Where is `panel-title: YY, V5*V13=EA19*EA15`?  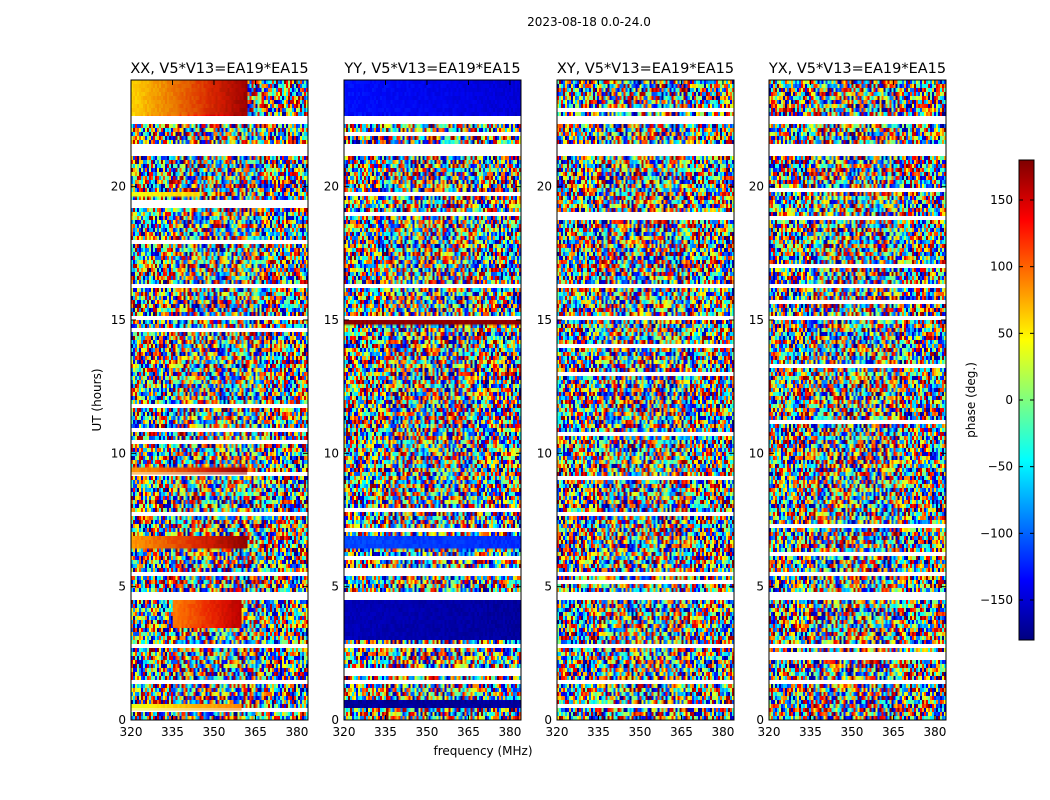
panel-title: YY, V5*V13=EA19*EA15 is located at coordinates (431, 69).